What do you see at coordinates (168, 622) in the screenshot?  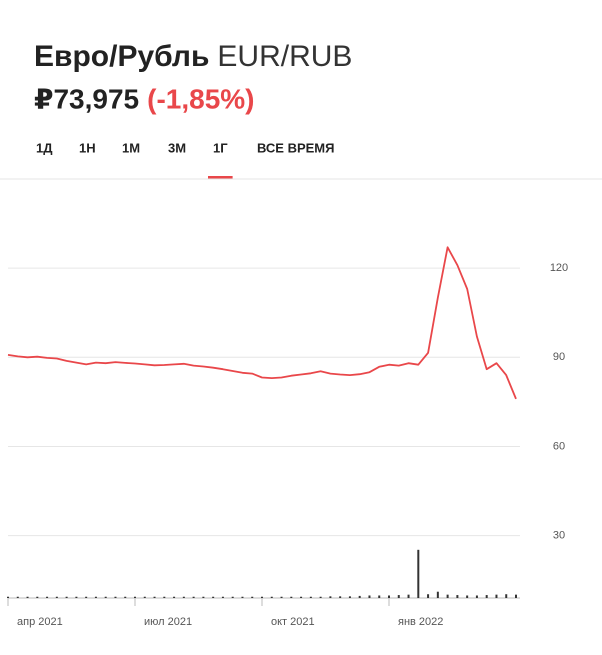 I see `x-tick-label: июл 2021` at bounding box center [168, 622].